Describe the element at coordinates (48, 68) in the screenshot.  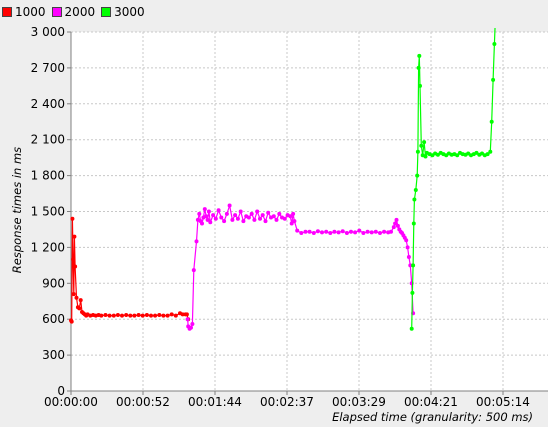
I see `y-tick-label: 2 700` at that location.